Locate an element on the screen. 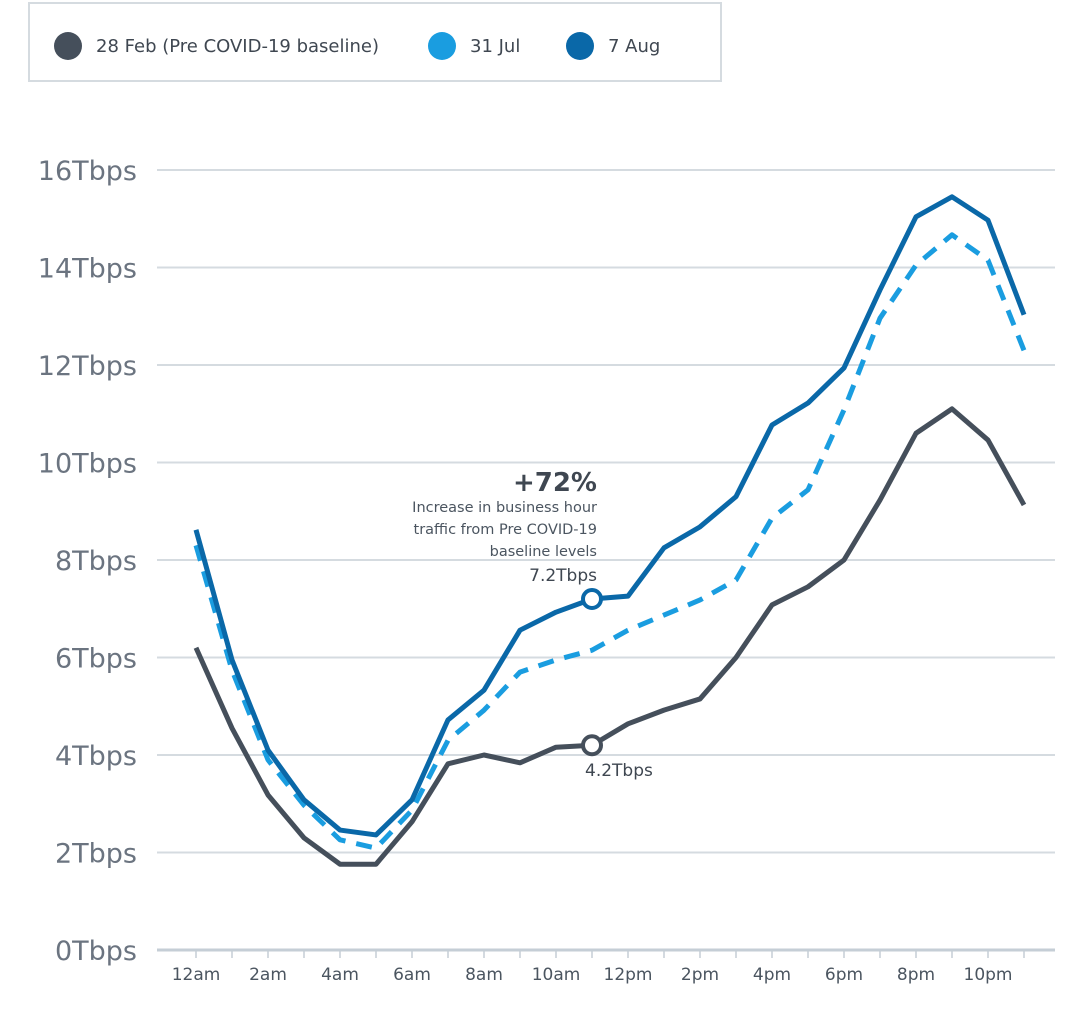  y-tick-label: 16Tbps is located at coordinates (87, 171).